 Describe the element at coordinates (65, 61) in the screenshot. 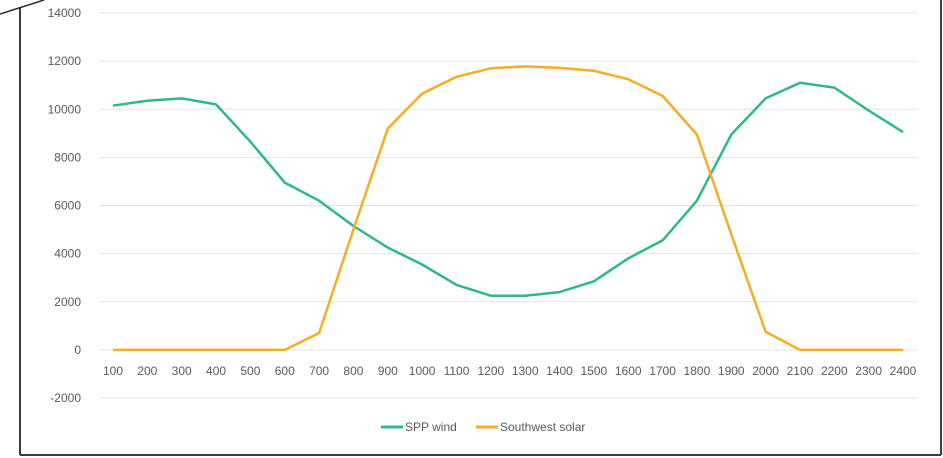

I see `y-tick-label: 12000` at that location.